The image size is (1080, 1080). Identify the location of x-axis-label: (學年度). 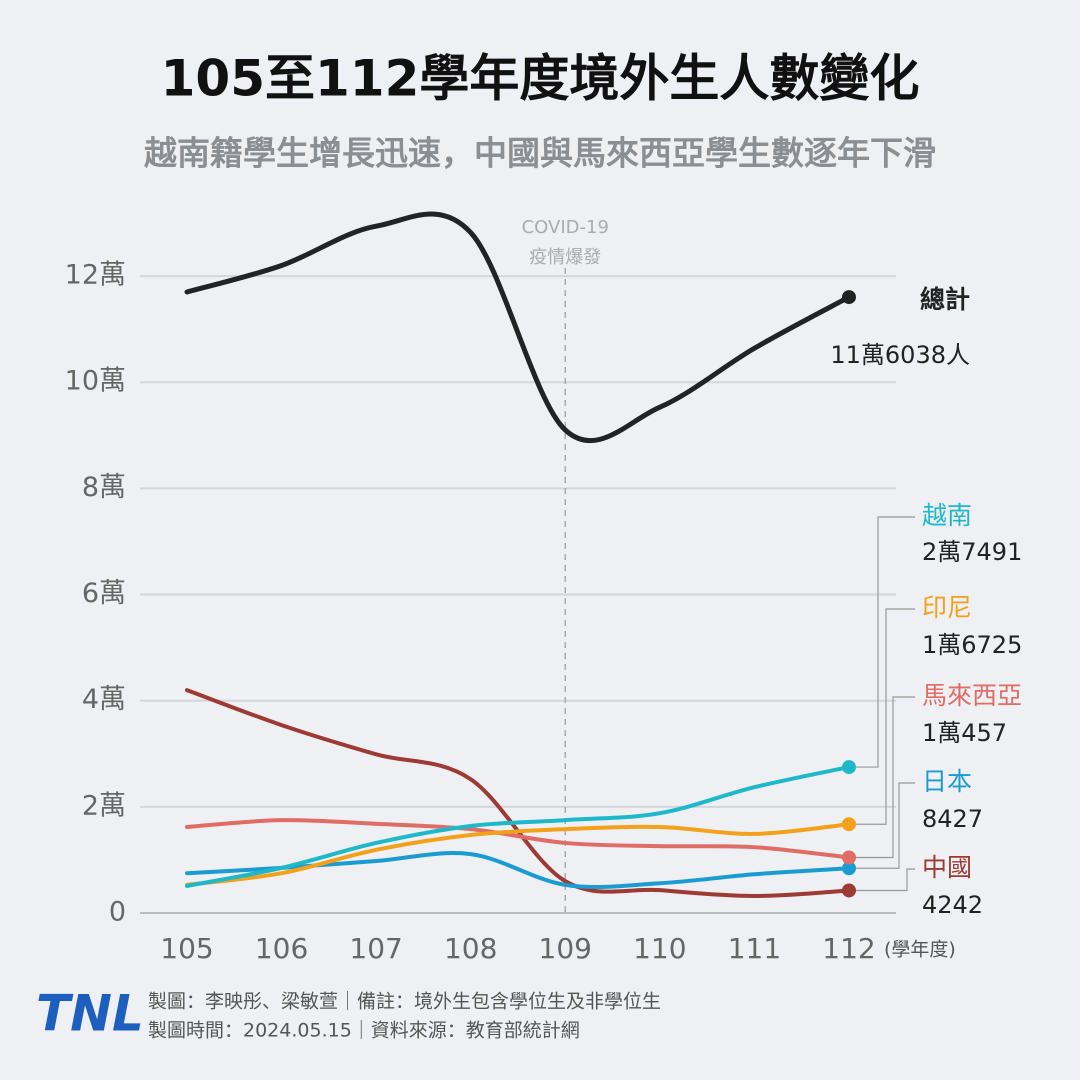
(920, 950).